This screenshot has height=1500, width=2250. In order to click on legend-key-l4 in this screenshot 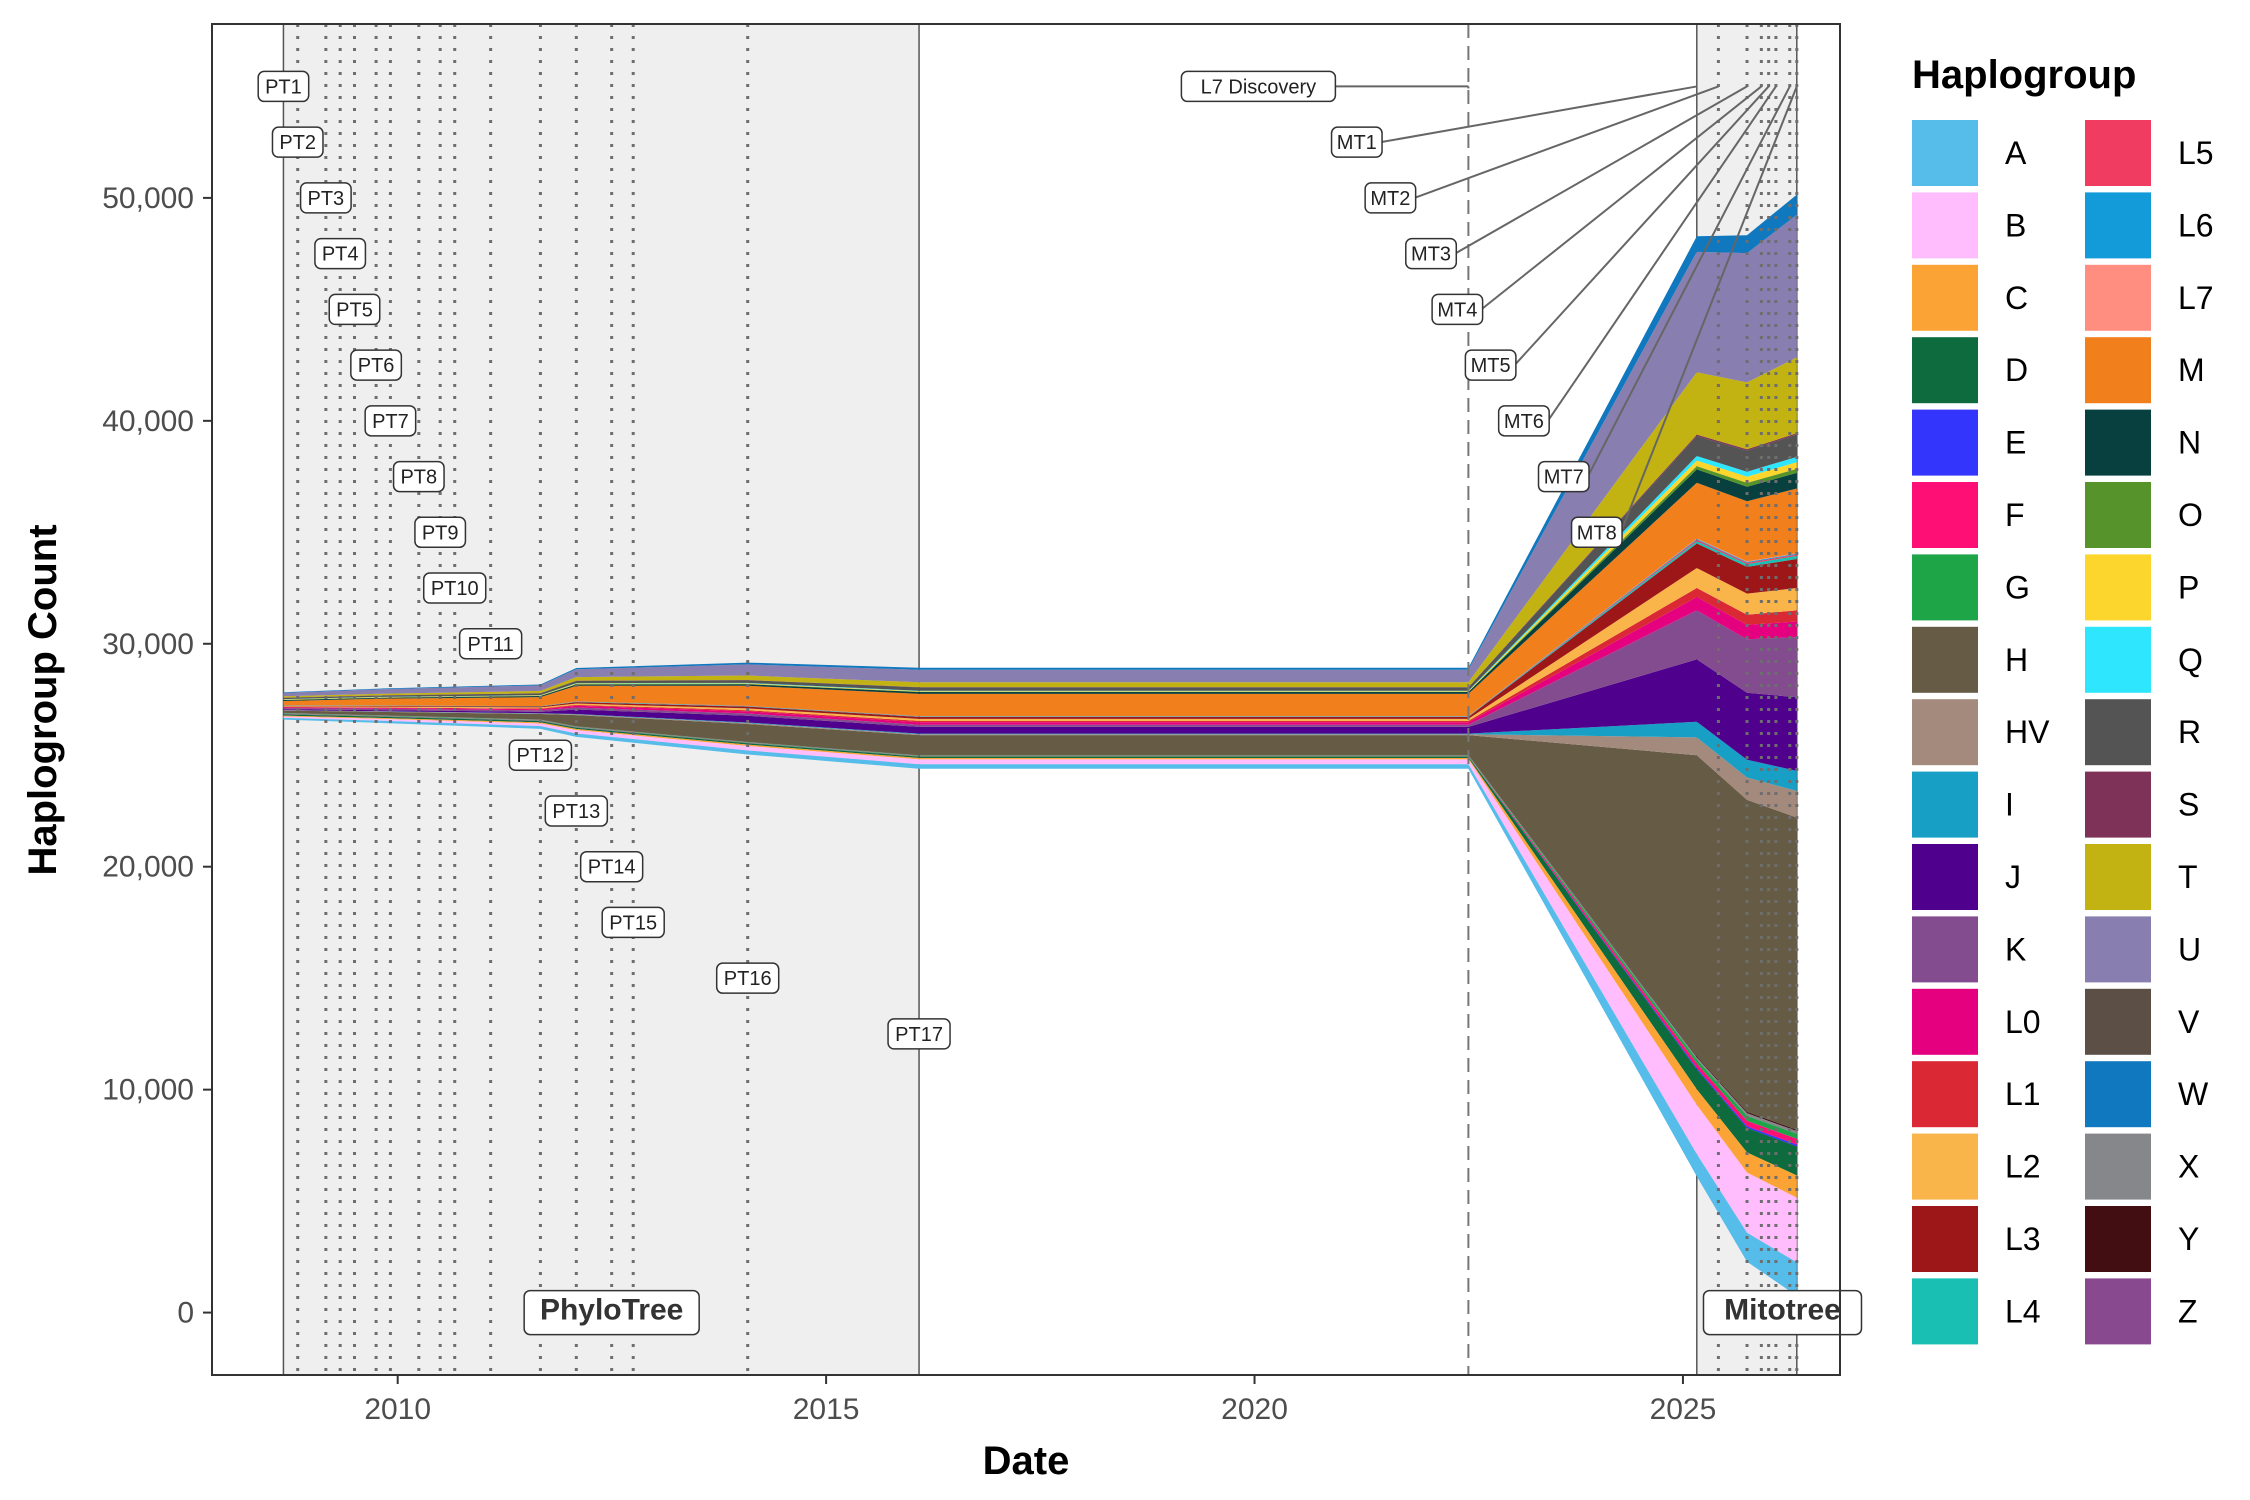, I will do `click(1945, 1311)`.